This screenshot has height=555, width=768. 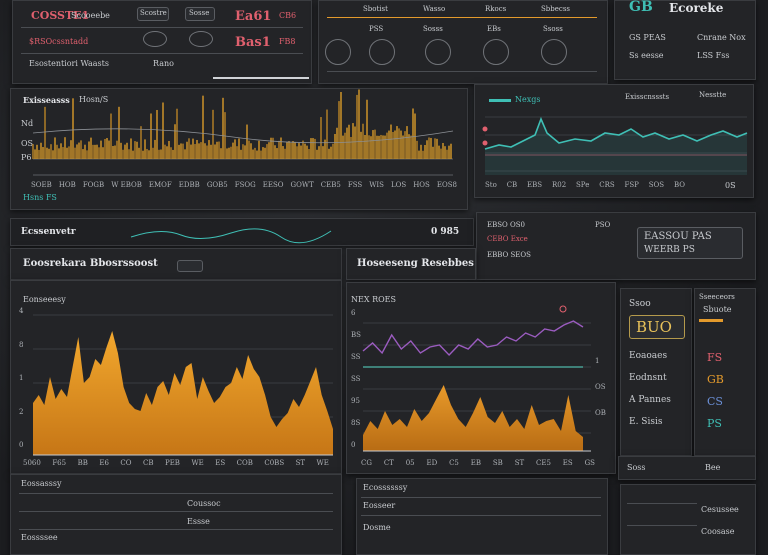 What do you see at coordinates (183, 385) in the screenshot?
I see `volume-chart` at bounding box center [183, 385].